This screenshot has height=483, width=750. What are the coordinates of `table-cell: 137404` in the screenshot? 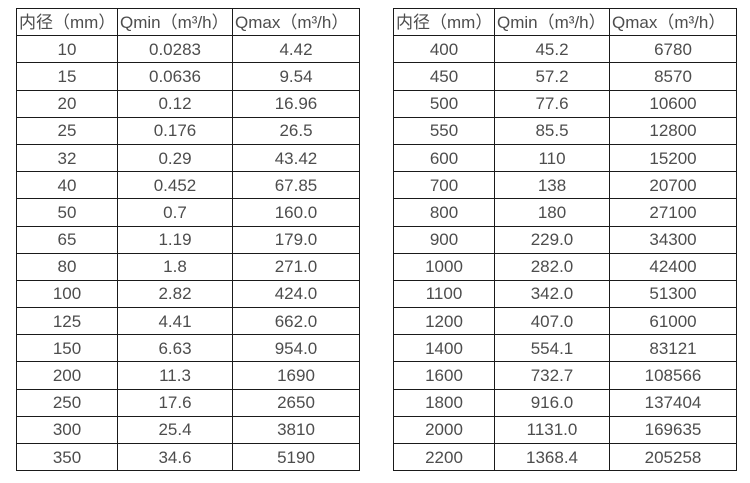 It's located at (673, 402).